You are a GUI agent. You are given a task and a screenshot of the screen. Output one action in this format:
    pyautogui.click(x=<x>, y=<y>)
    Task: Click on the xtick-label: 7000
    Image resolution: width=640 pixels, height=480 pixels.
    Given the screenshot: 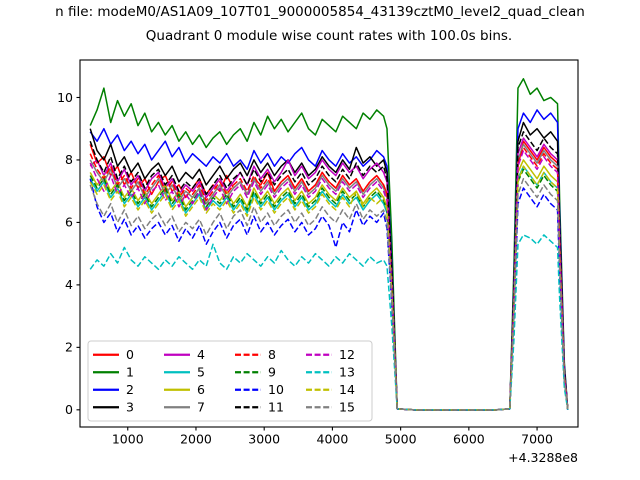 What is the action you would take?
    pyautogui.click(x=537, y=439)
    